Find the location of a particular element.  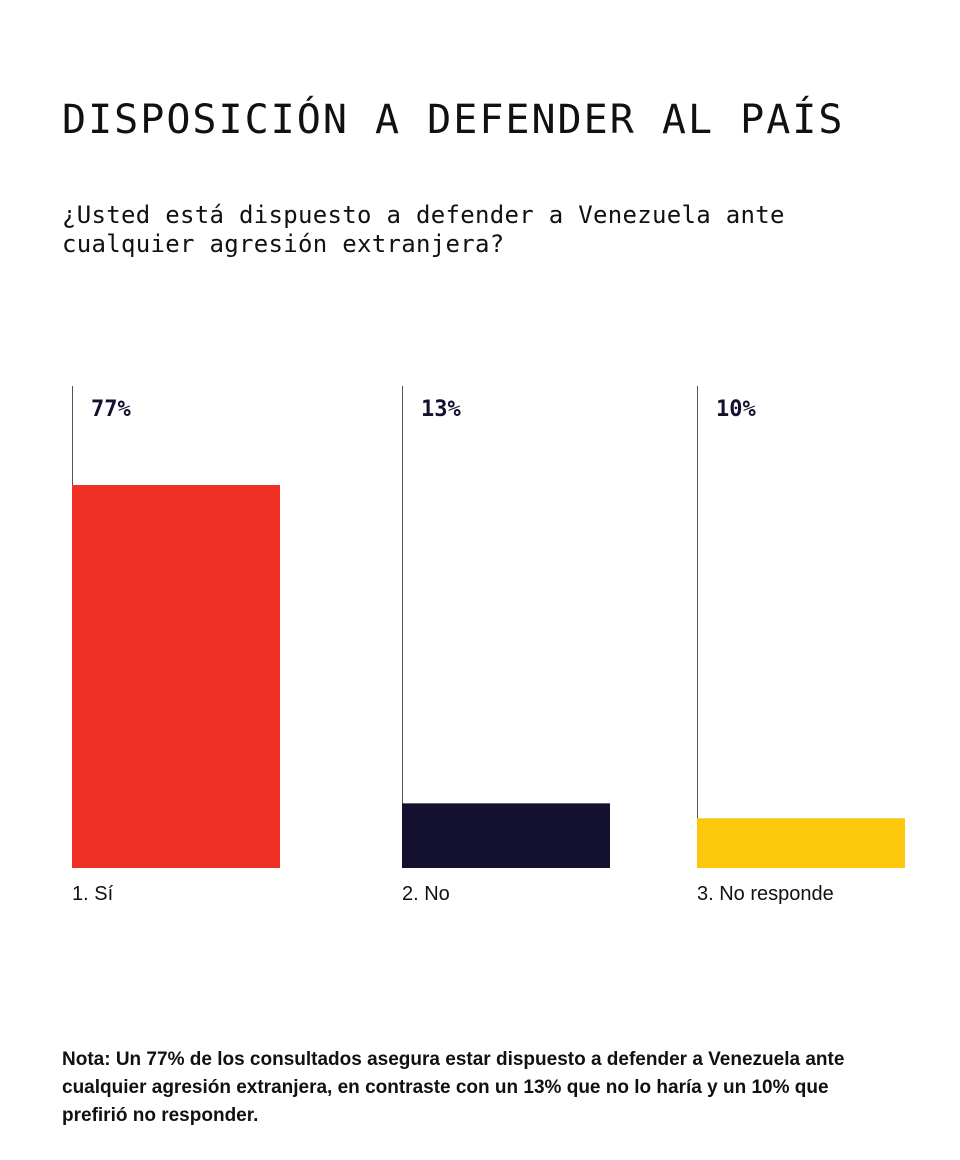

value-label-no: 13% is located at coordinates (441, 409).